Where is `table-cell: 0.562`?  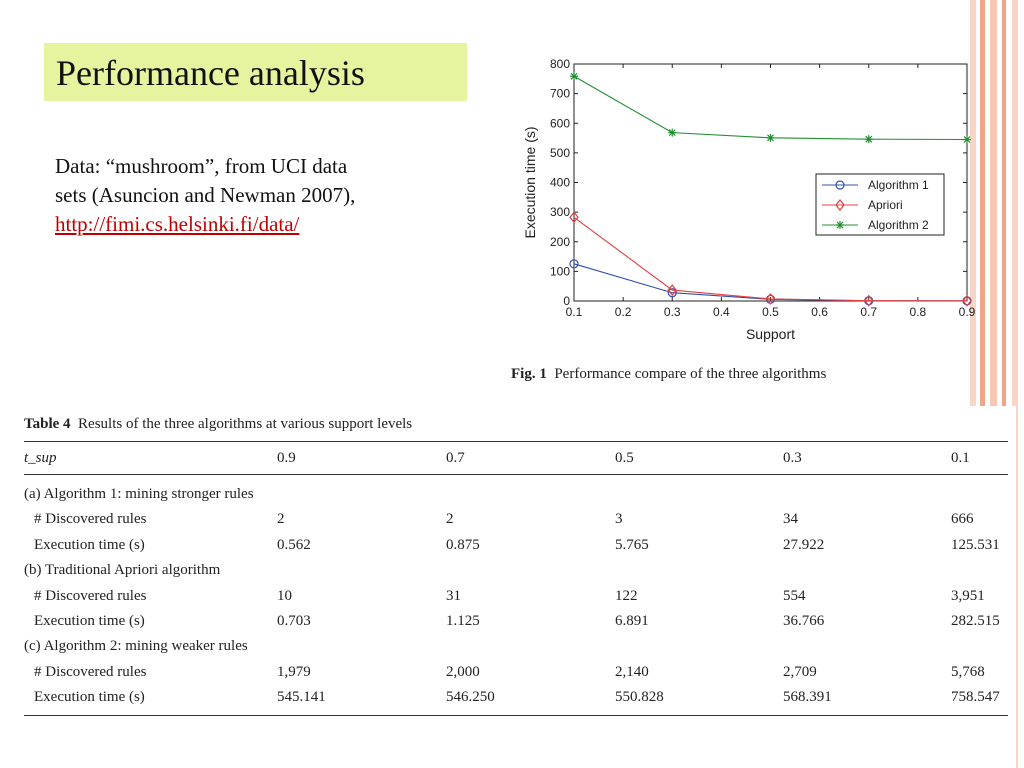 table-cell: 0.562 is located at coordinates (294, 544).